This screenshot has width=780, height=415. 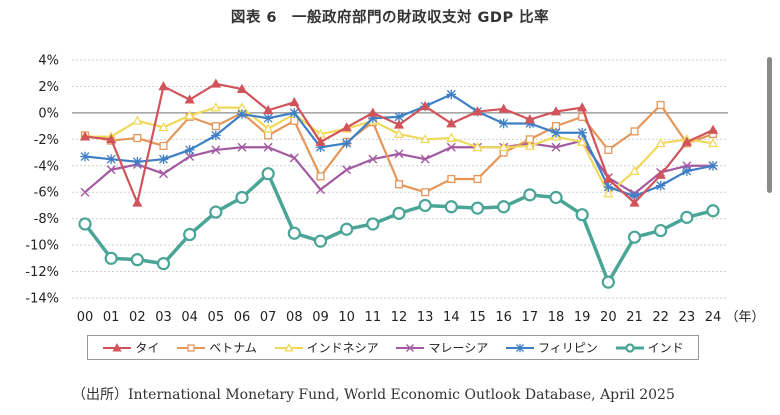 I want to click on x-tick-label: 07, so click(x=268, y=317).